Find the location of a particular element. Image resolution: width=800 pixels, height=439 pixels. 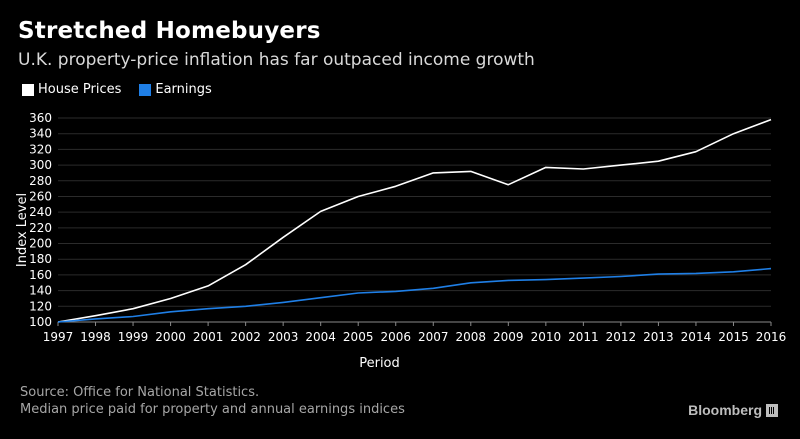

legend-item-earnings: Earnings is located at coordinates (175, 89).